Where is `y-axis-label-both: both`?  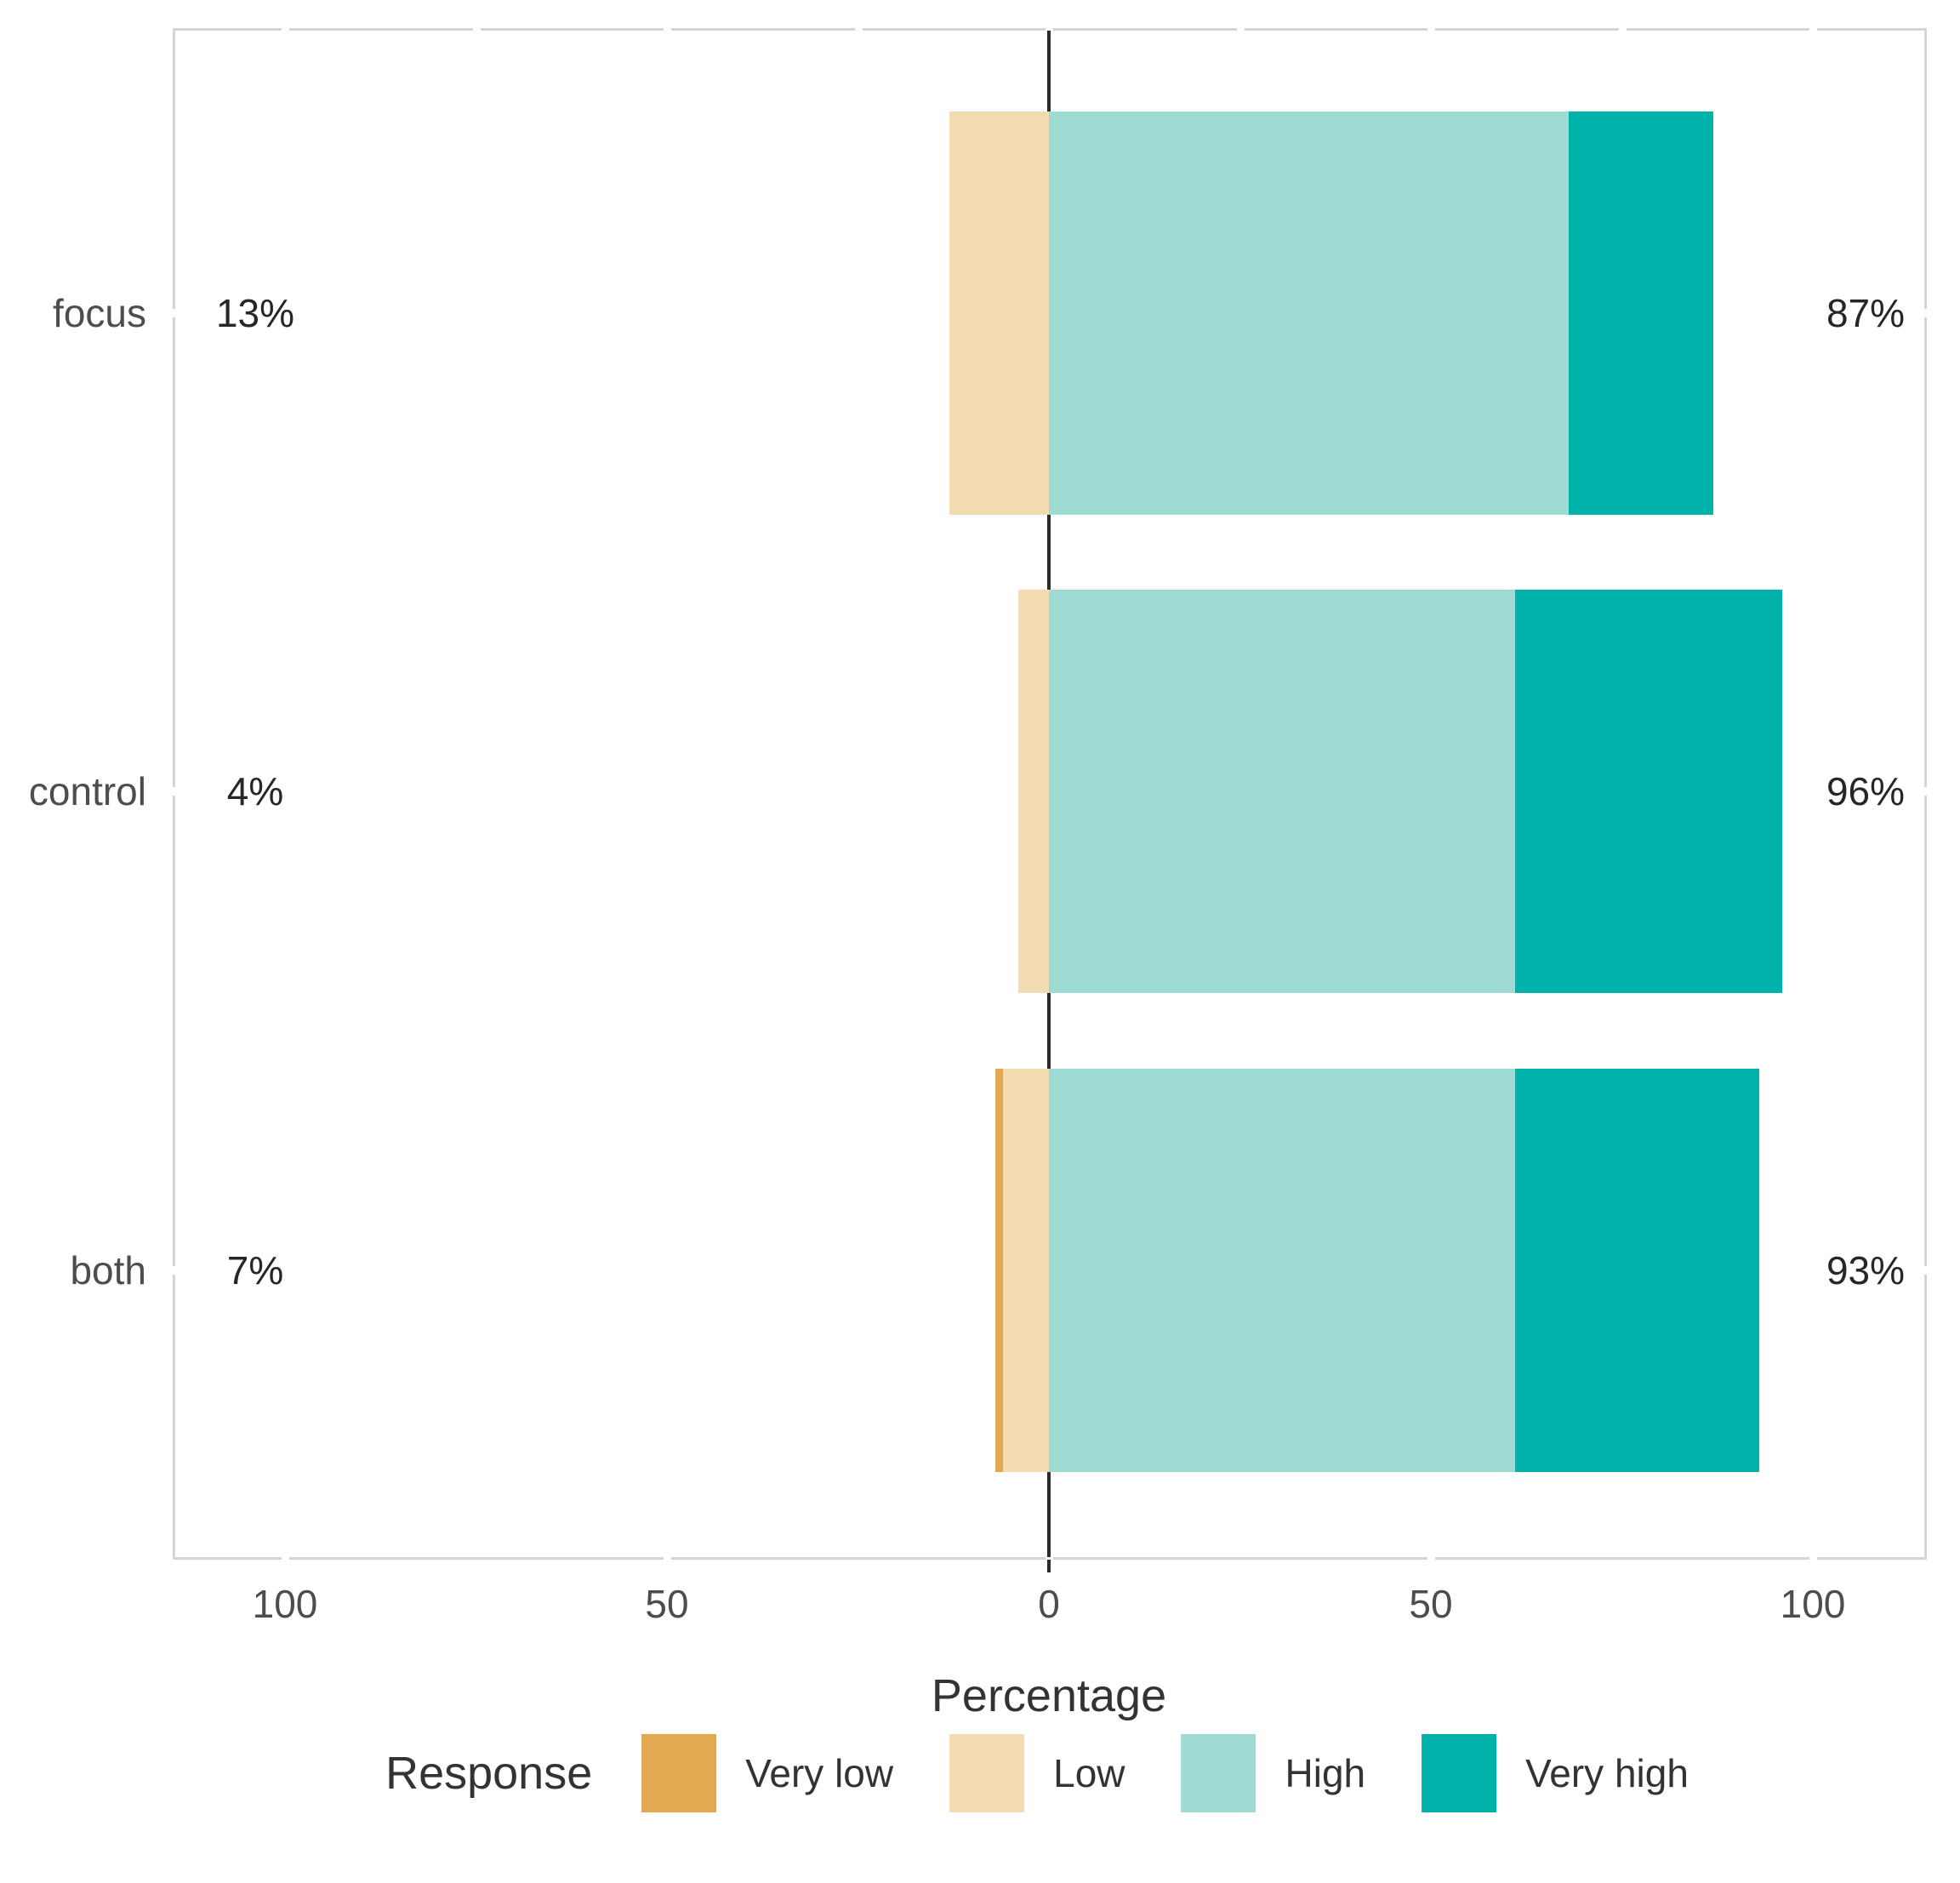 y-axis-label-both: both is located at coordinates (108, 1270).